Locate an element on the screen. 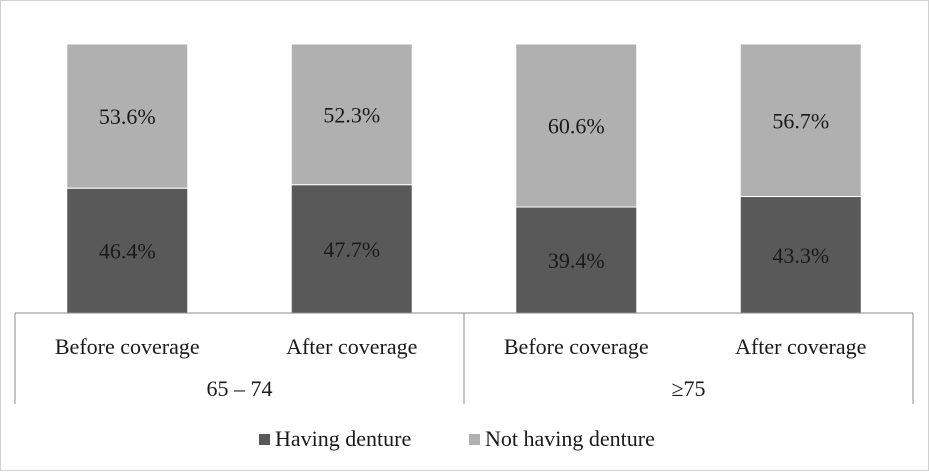 The image size is (929, 472). data-label-not-having-denture-4: 56.7% is located at coordinates (800, 120).